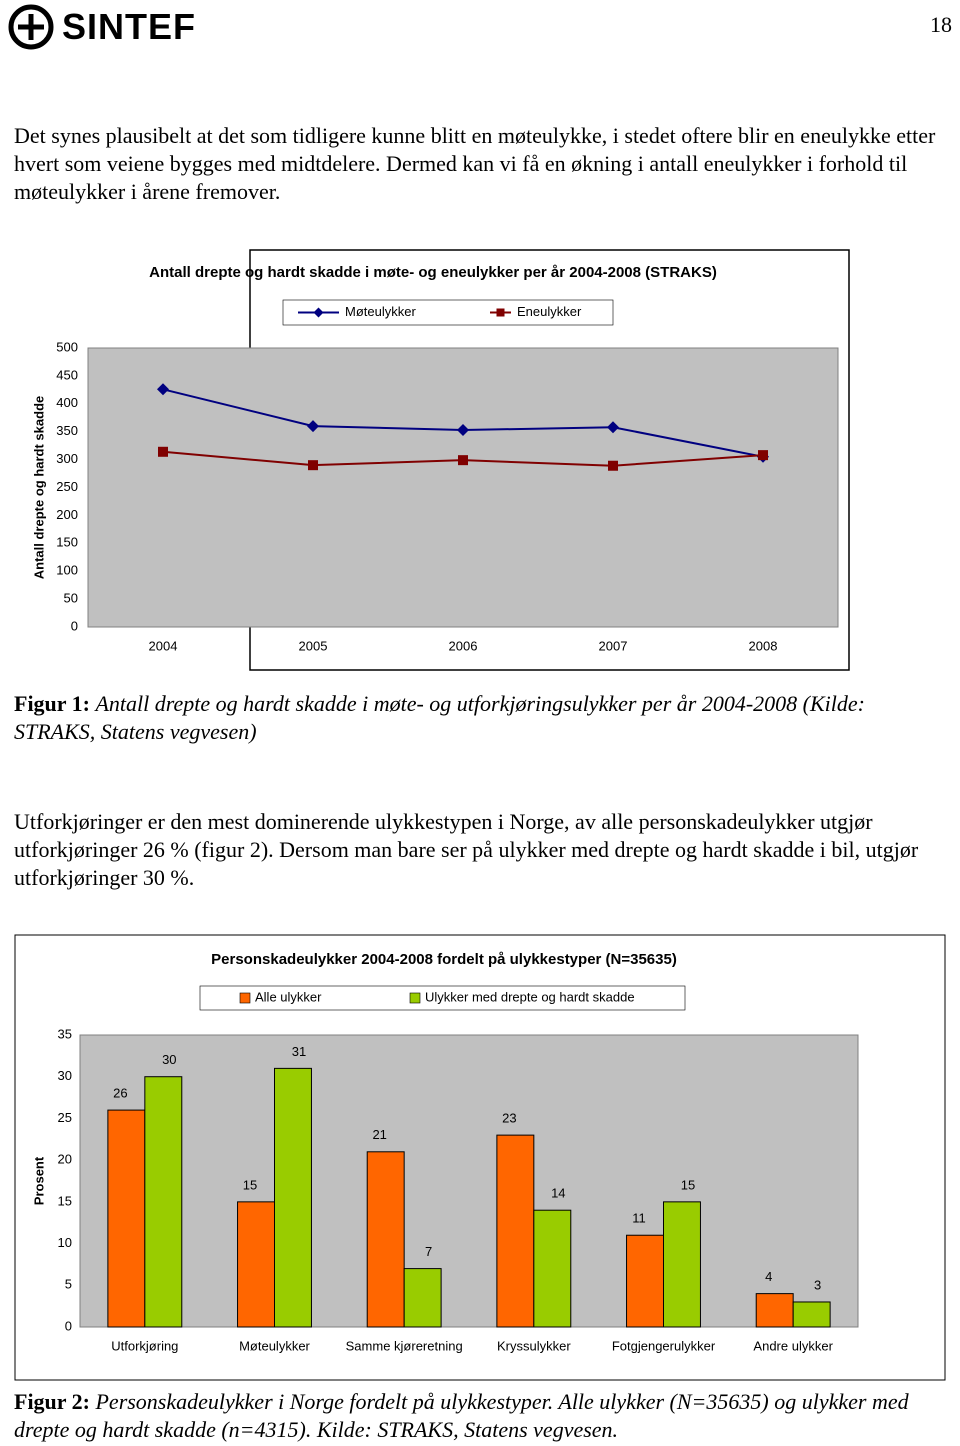 The height and width of the screenshot is (1446, 960). I want to click on logo: SINTEF, so click(102, 27).